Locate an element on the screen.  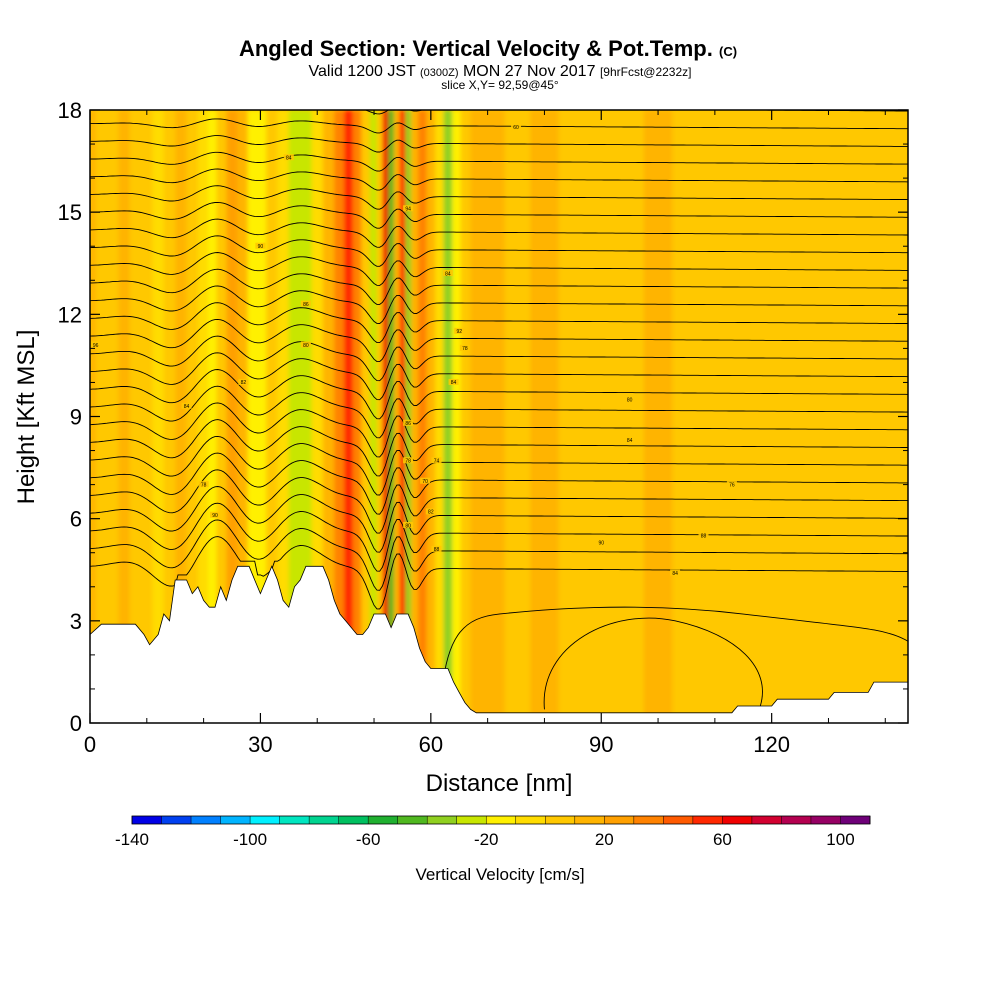
contour-label-text: 92 is located at coordinates (459, 332).